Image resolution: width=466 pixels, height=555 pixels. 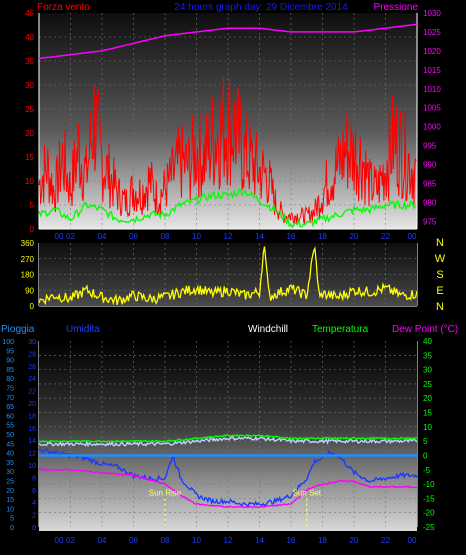 What do you see at coordinates (10, 379) in the screenshot?
I see `rain-y-tick: 80` at bounding box center [10, 379].